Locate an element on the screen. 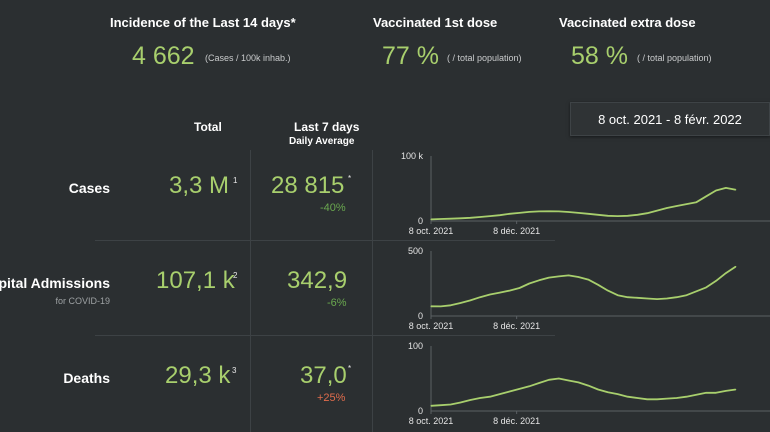 The height and width of the screenshot is (432, 770). date-range-label: 8 oct. 2021 - 8 févr. 2022 is located at coordinates (670, 119).